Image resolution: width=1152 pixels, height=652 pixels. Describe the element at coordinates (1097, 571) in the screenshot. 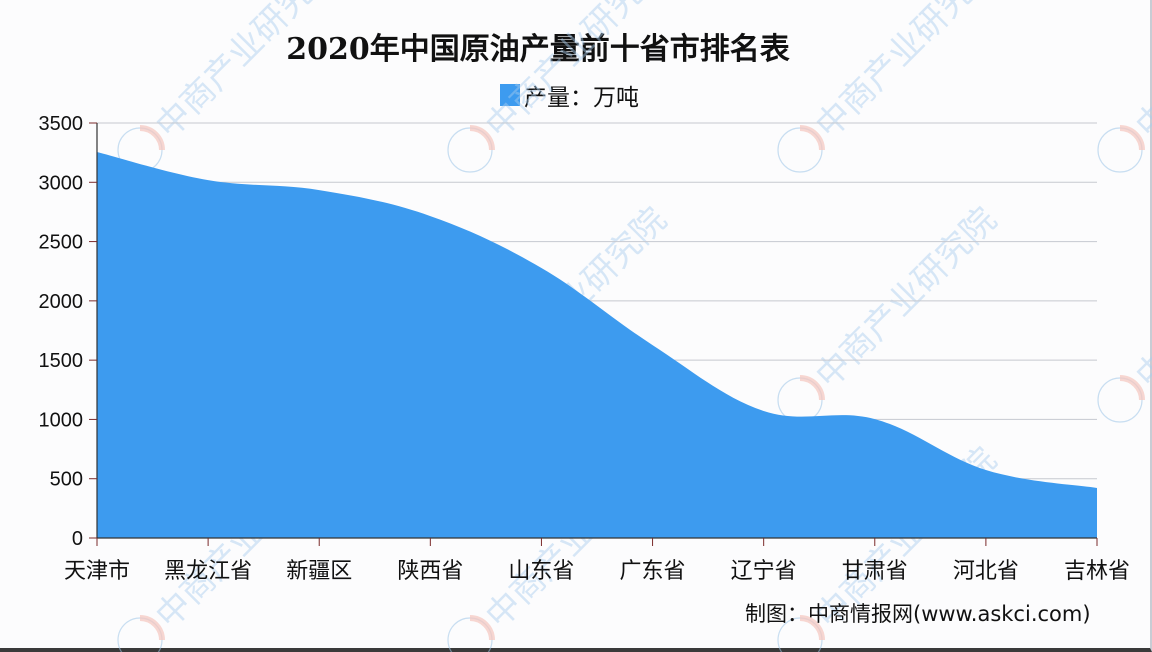

I see `x-tick-label: 吉林省` at that location.